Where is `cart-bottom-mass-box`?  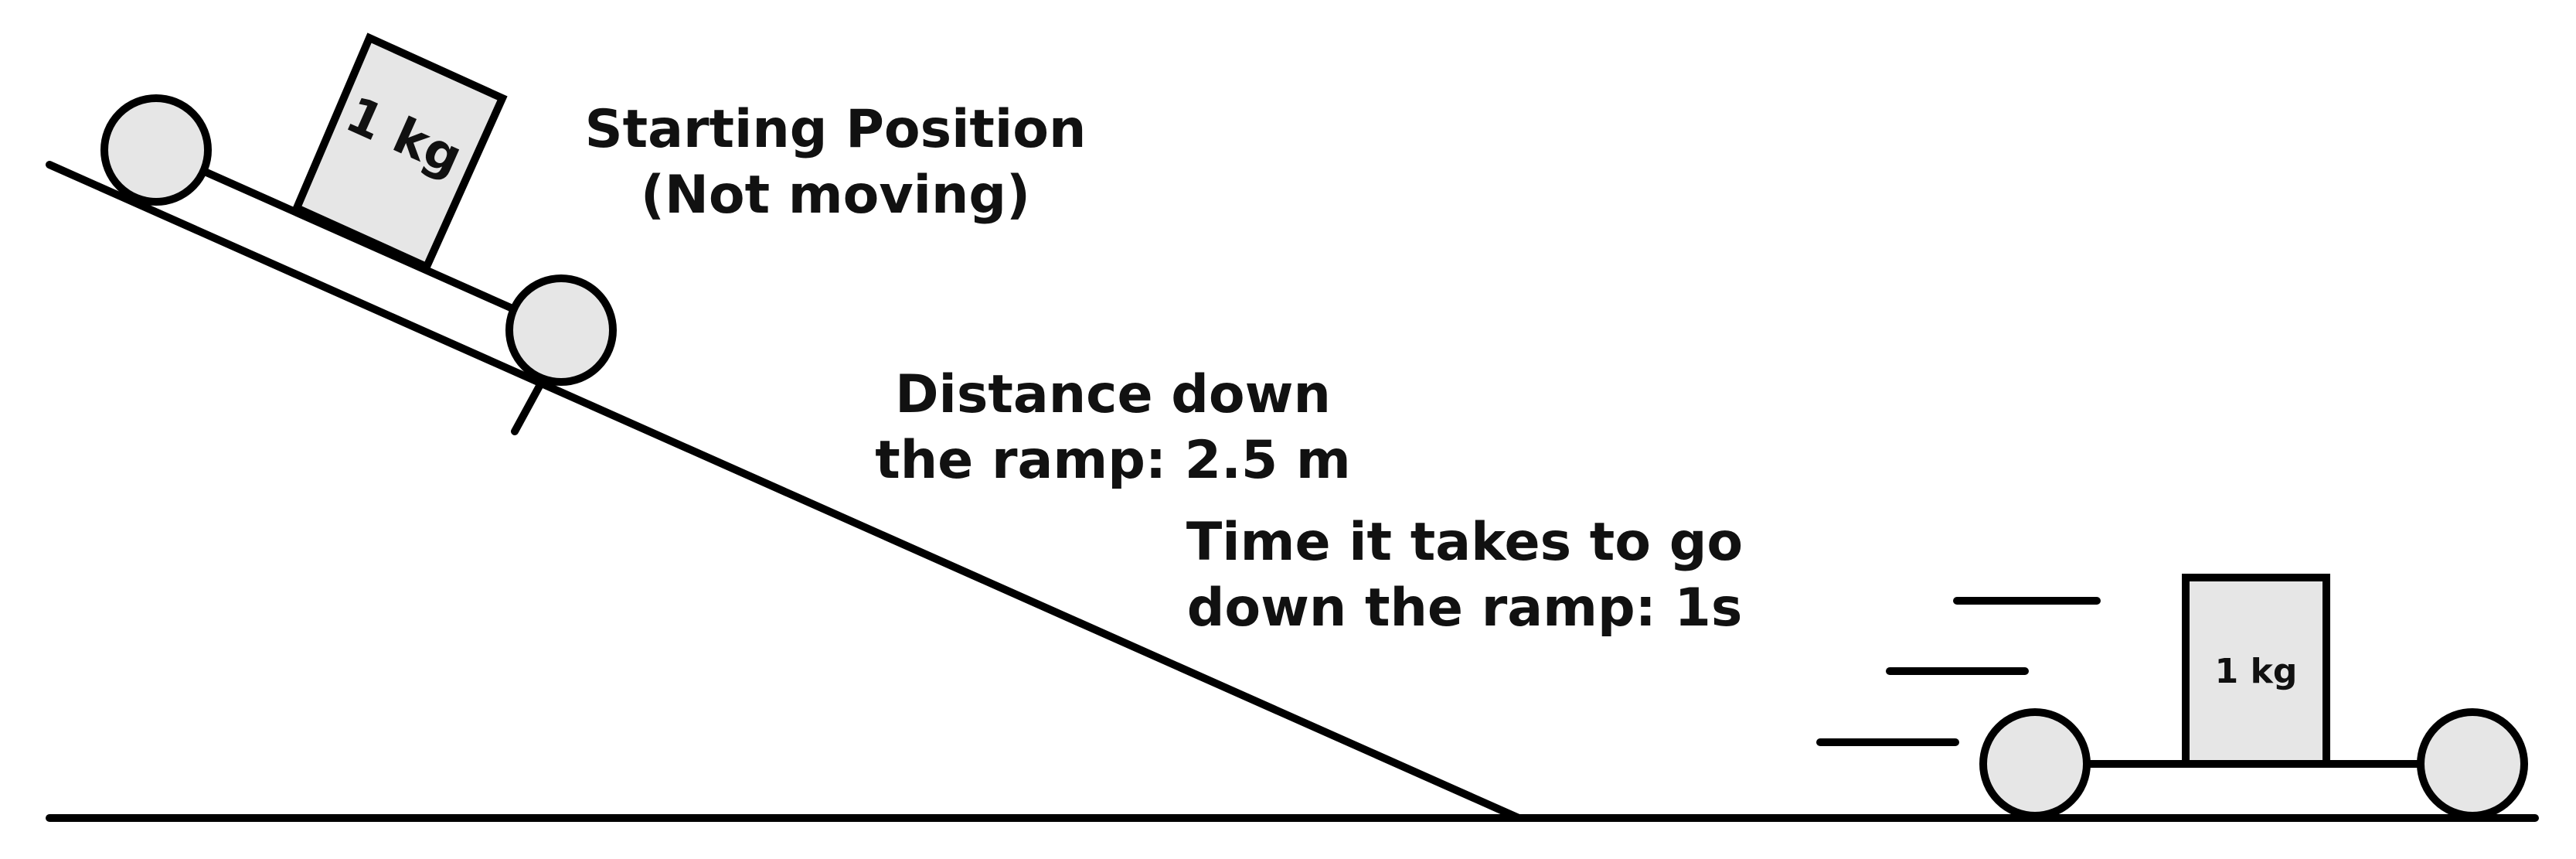
cart-bottom-mass-box is located at coordinates (2256, 671).